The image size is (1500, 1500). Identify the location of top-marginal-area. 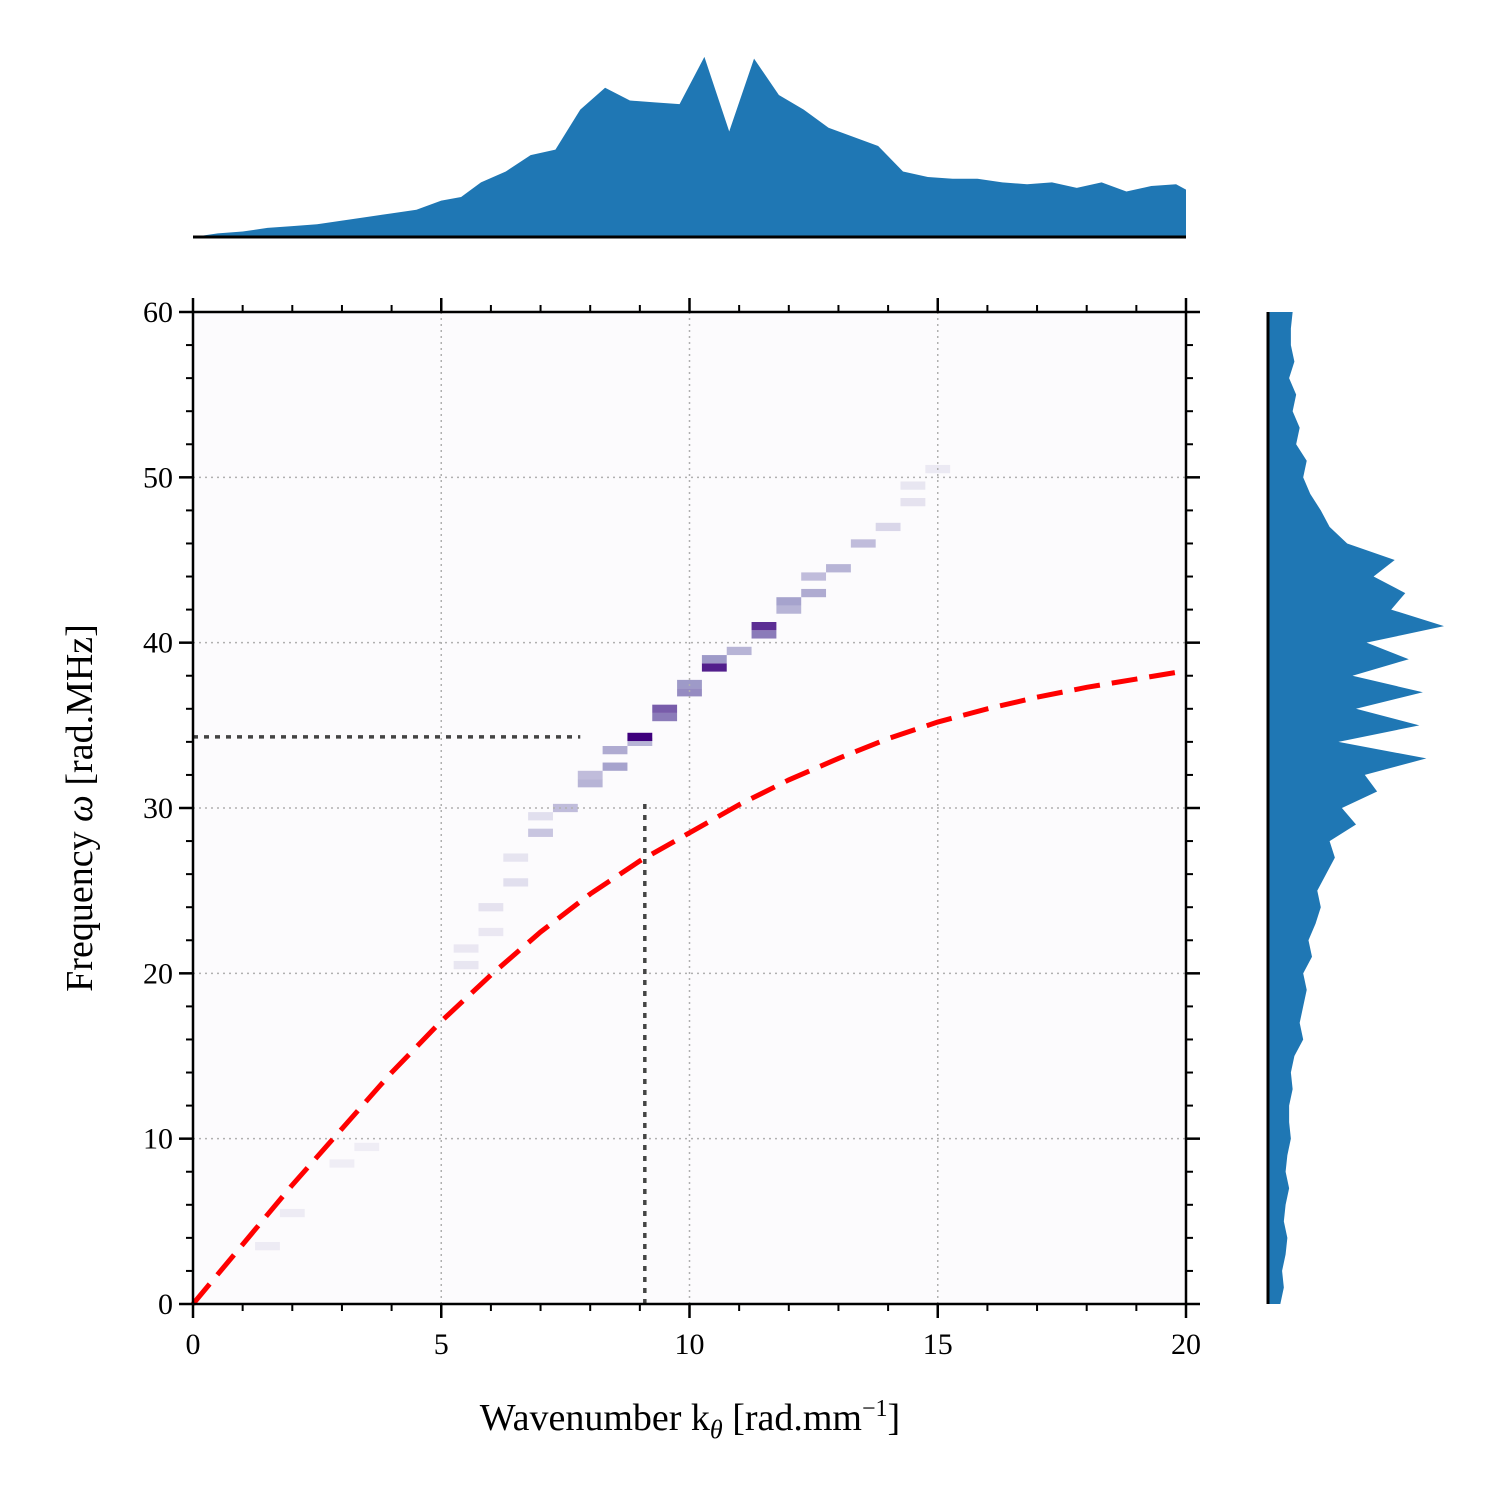
(689, 146).